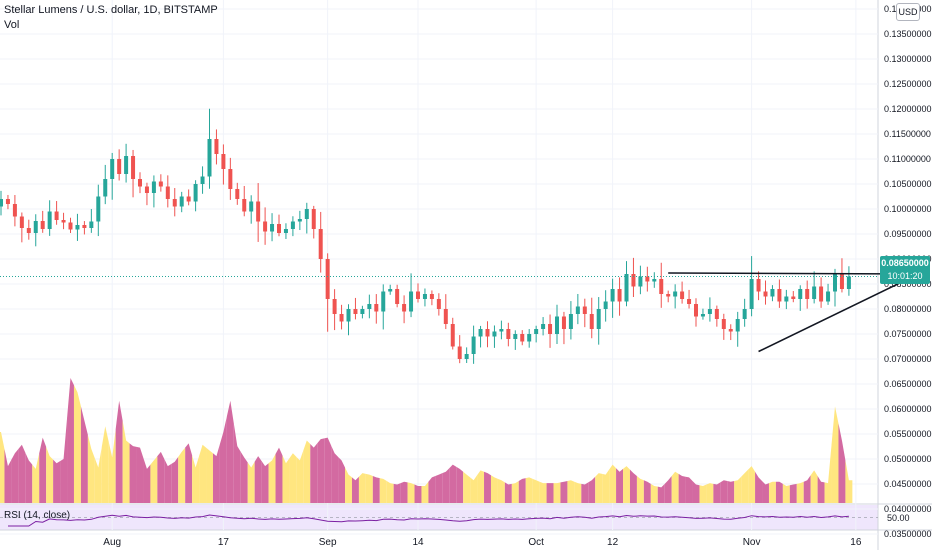  What do you see at coordinates (856, 542) in the screenshot?
I see `time-tick-label: 16` at bounding box center [856, 542].